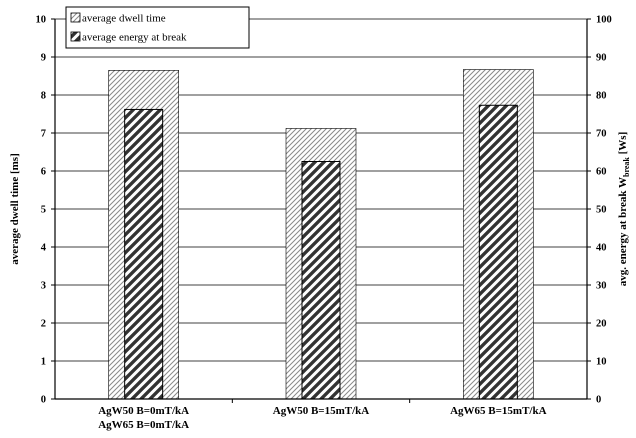 Image resolution: width=636 pixels, height=438 pixels. What do you see at coordinates (601, 134) in the screenshot?
I see `y2-tick-label: 70` at bounding box center [601, 134].